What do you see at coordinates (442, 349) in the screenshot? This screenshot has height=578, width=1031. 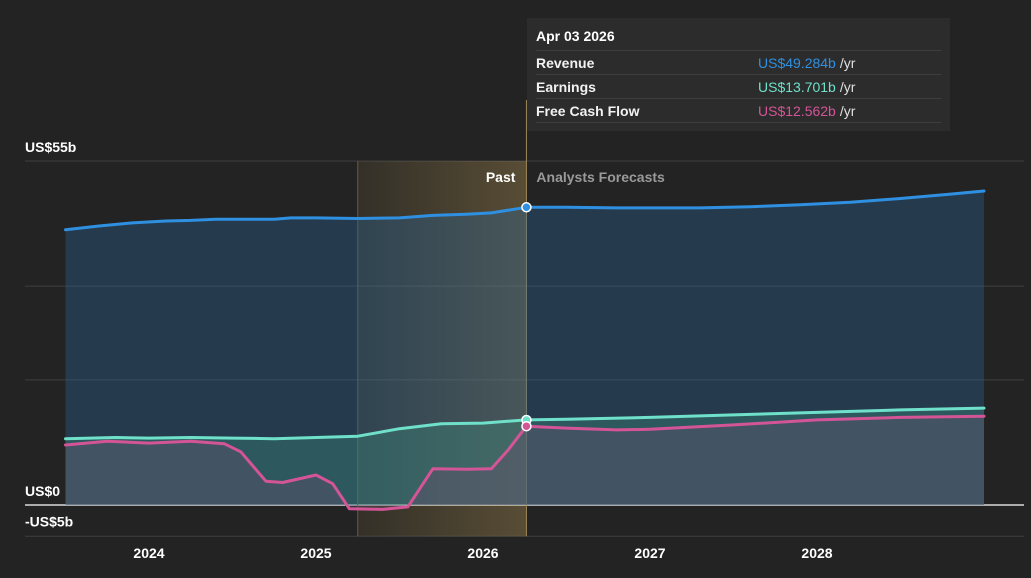 I see `past-highlight-band` at bounding box center [442, 349].